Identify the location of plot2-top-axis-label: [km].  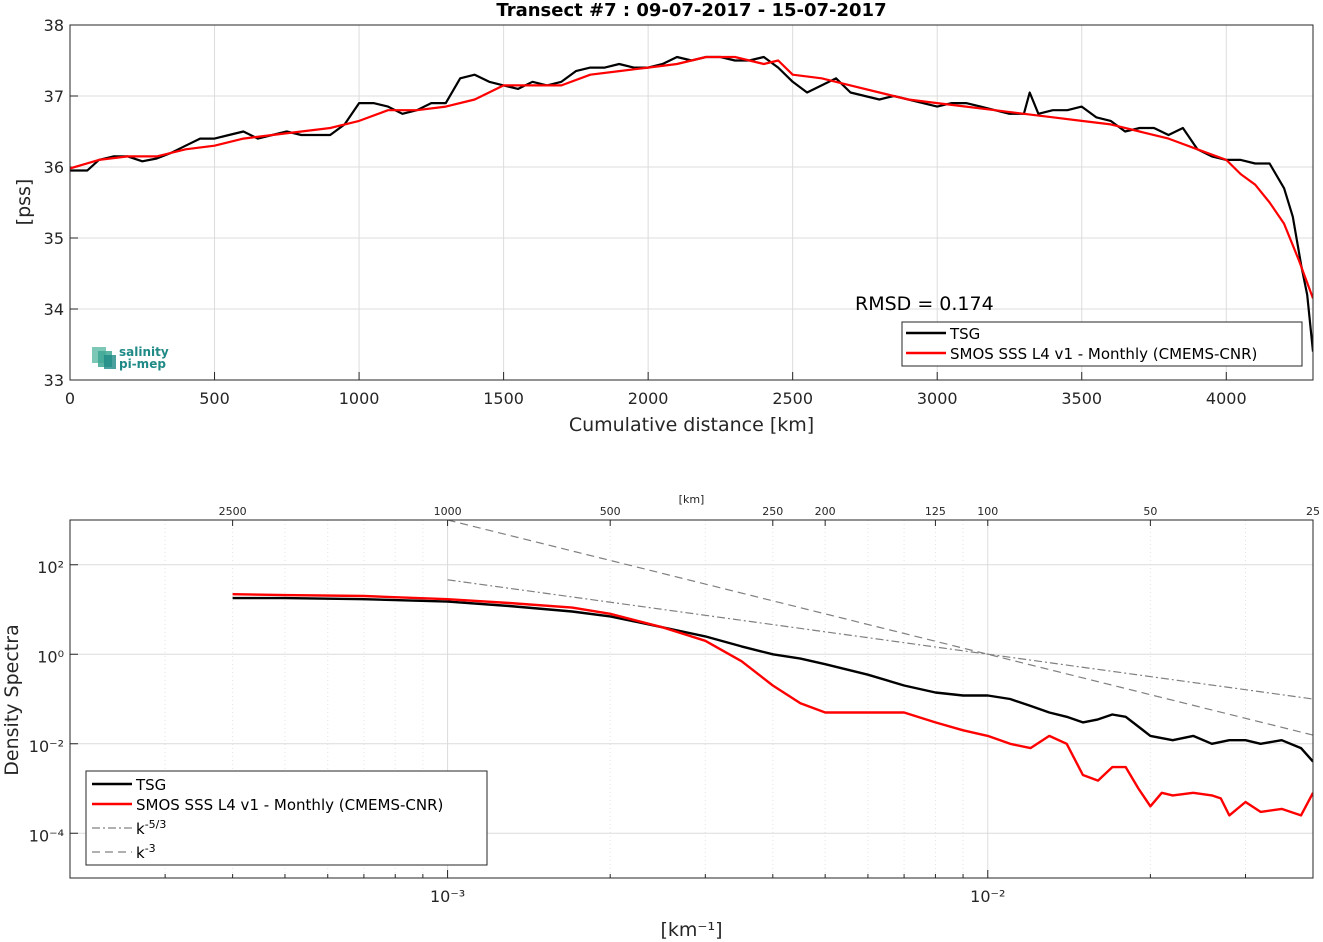
(692, 499).